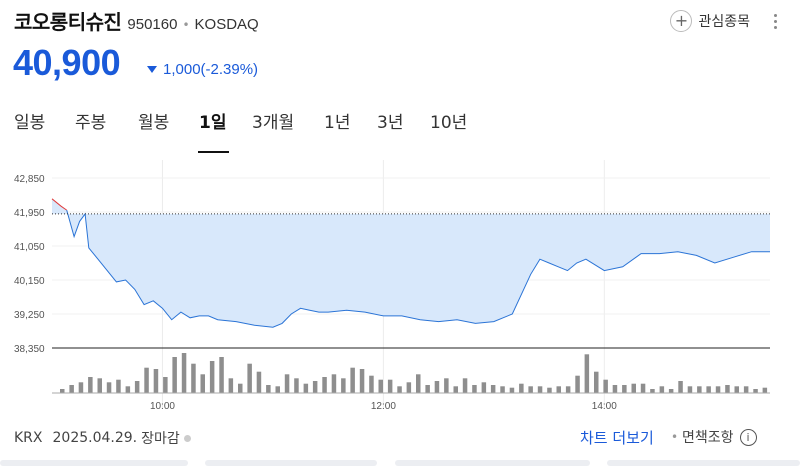 The width and height of the screenshot is (800, 466). Describe the element at coordinates (29, 315) in the screenshot. I see `y-tick-label: 39,250` at that location.